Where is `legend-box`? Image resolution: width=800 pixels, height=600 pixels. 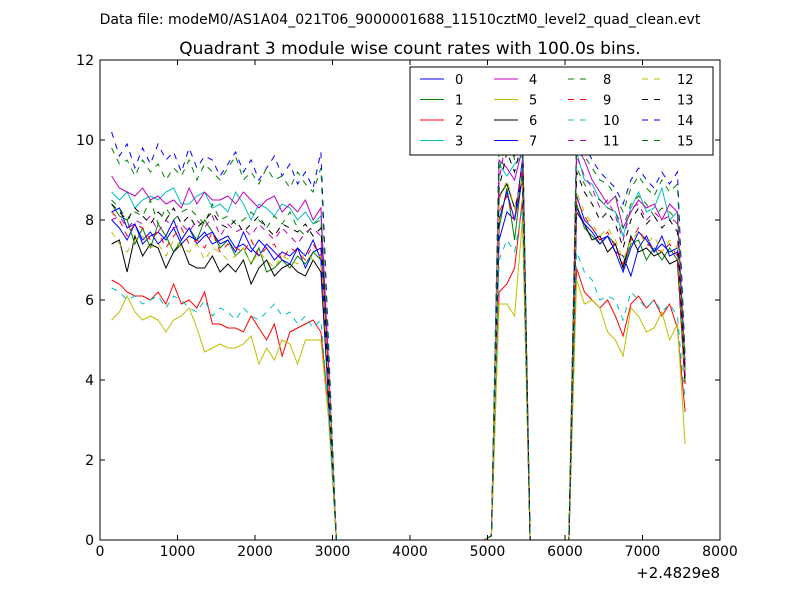 legend-box is located at coordinates (561, 111).